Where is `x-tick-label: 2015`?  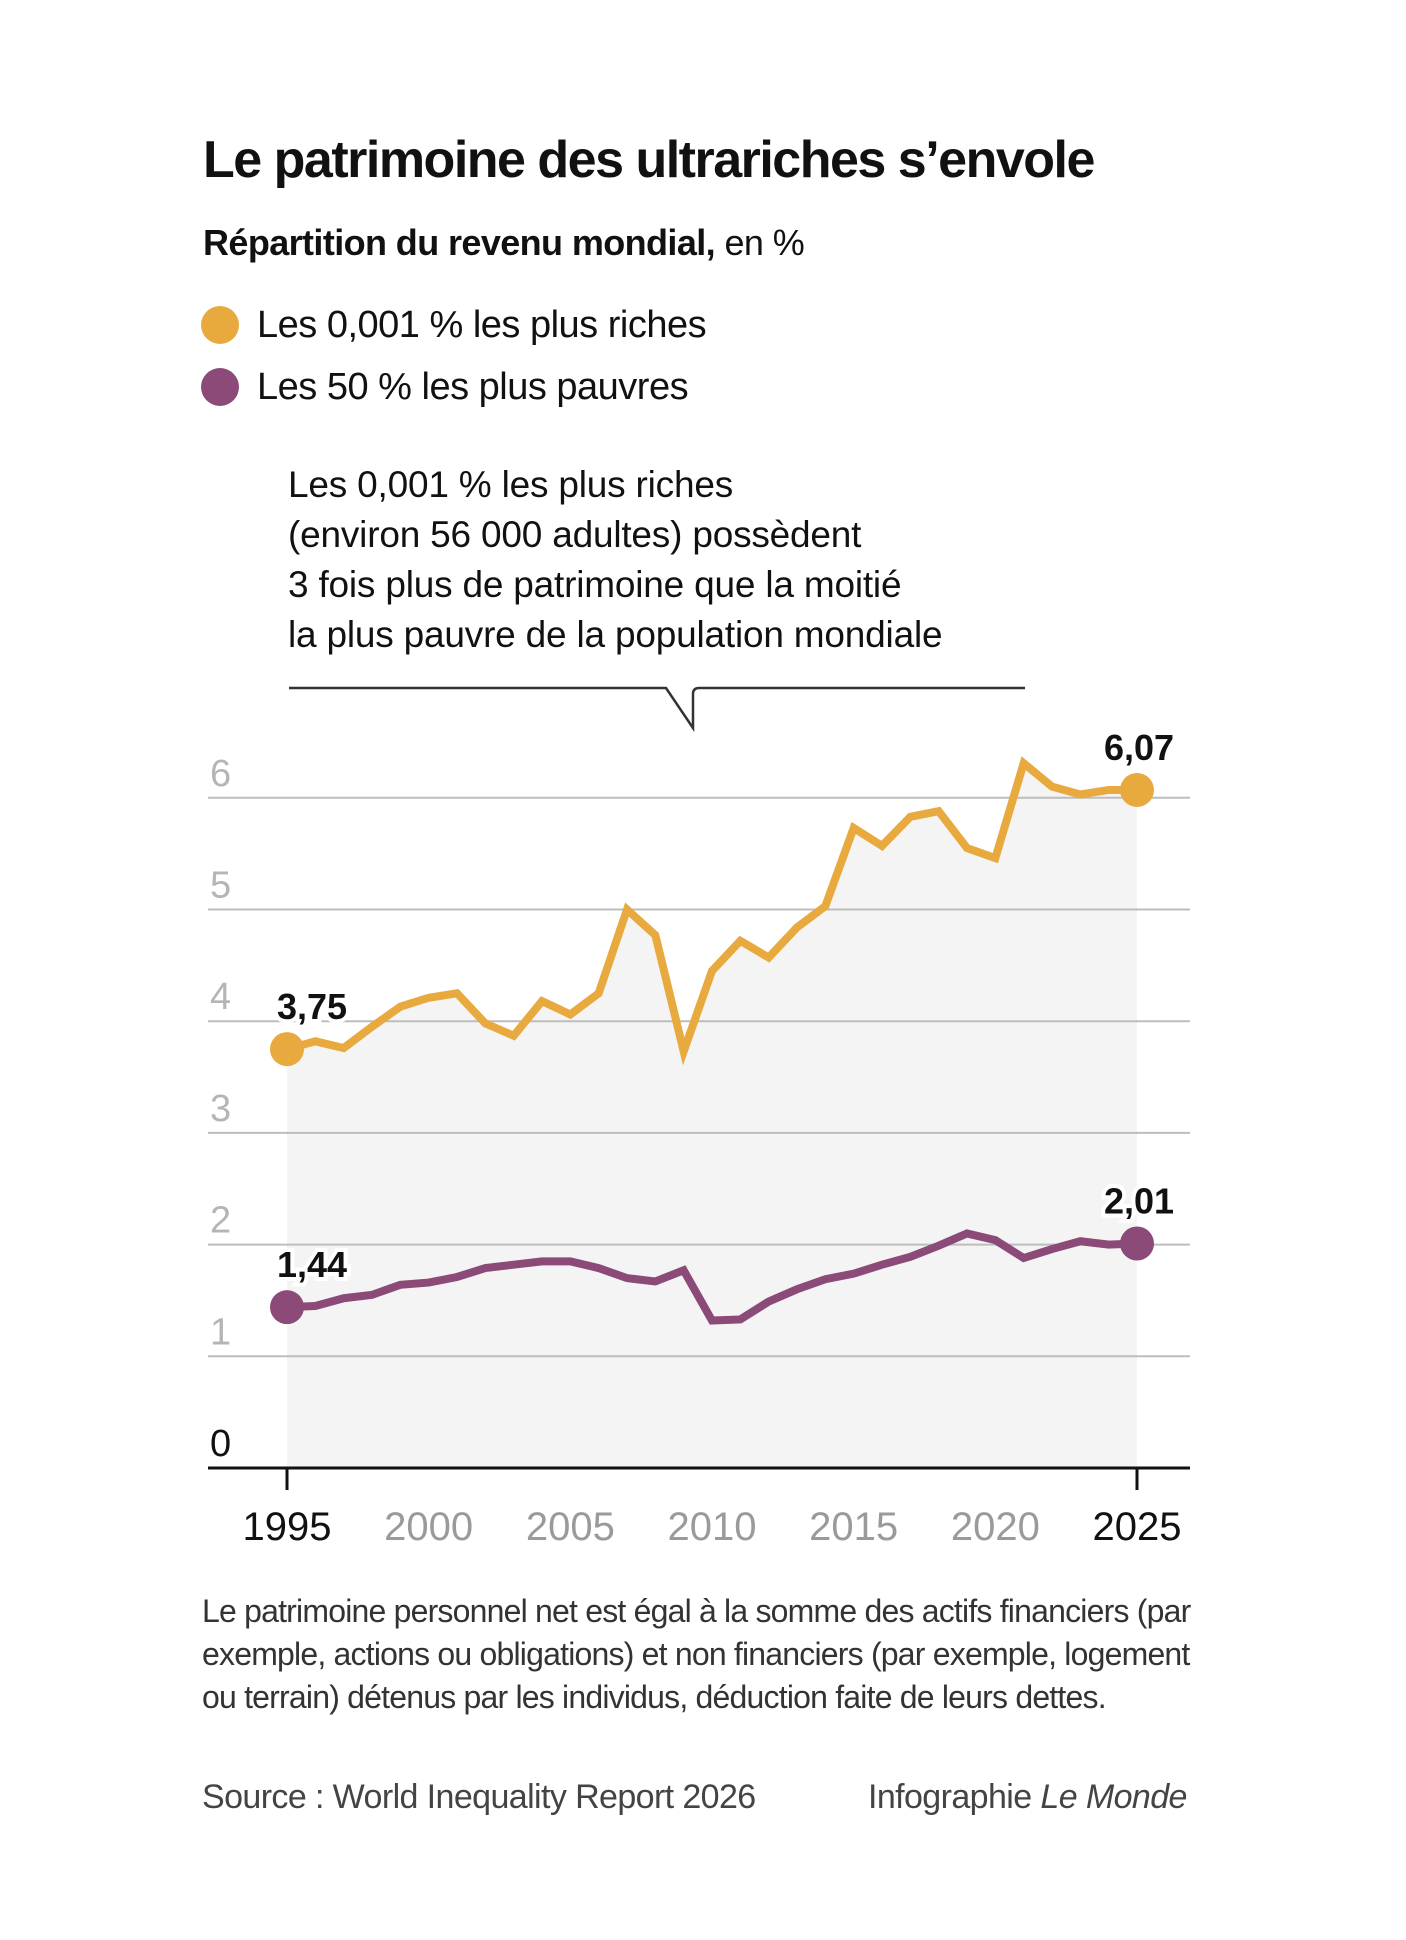 x-tick-label: 2015 is located at coordinates (853, 1527).